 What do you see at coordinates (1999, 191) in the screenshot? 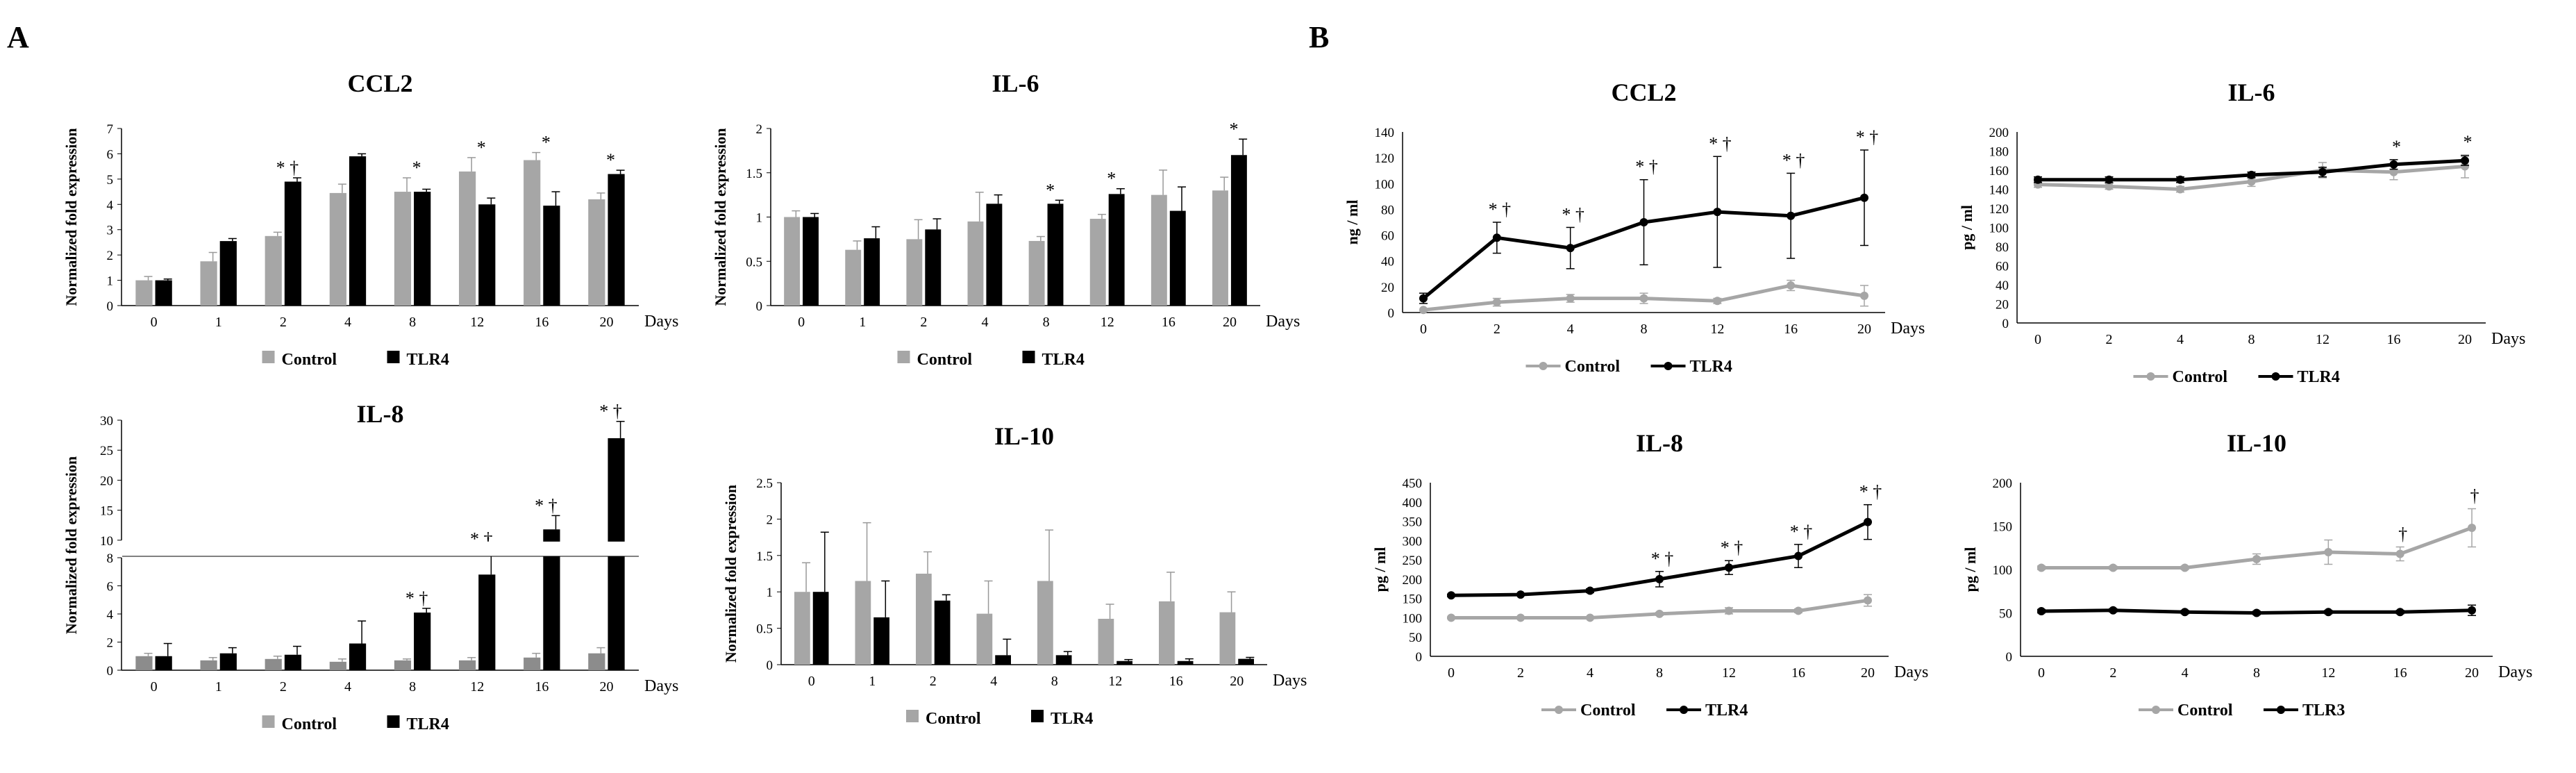
I see `b-il6-ytick-7: 140` at bounding box center [1999, 191].